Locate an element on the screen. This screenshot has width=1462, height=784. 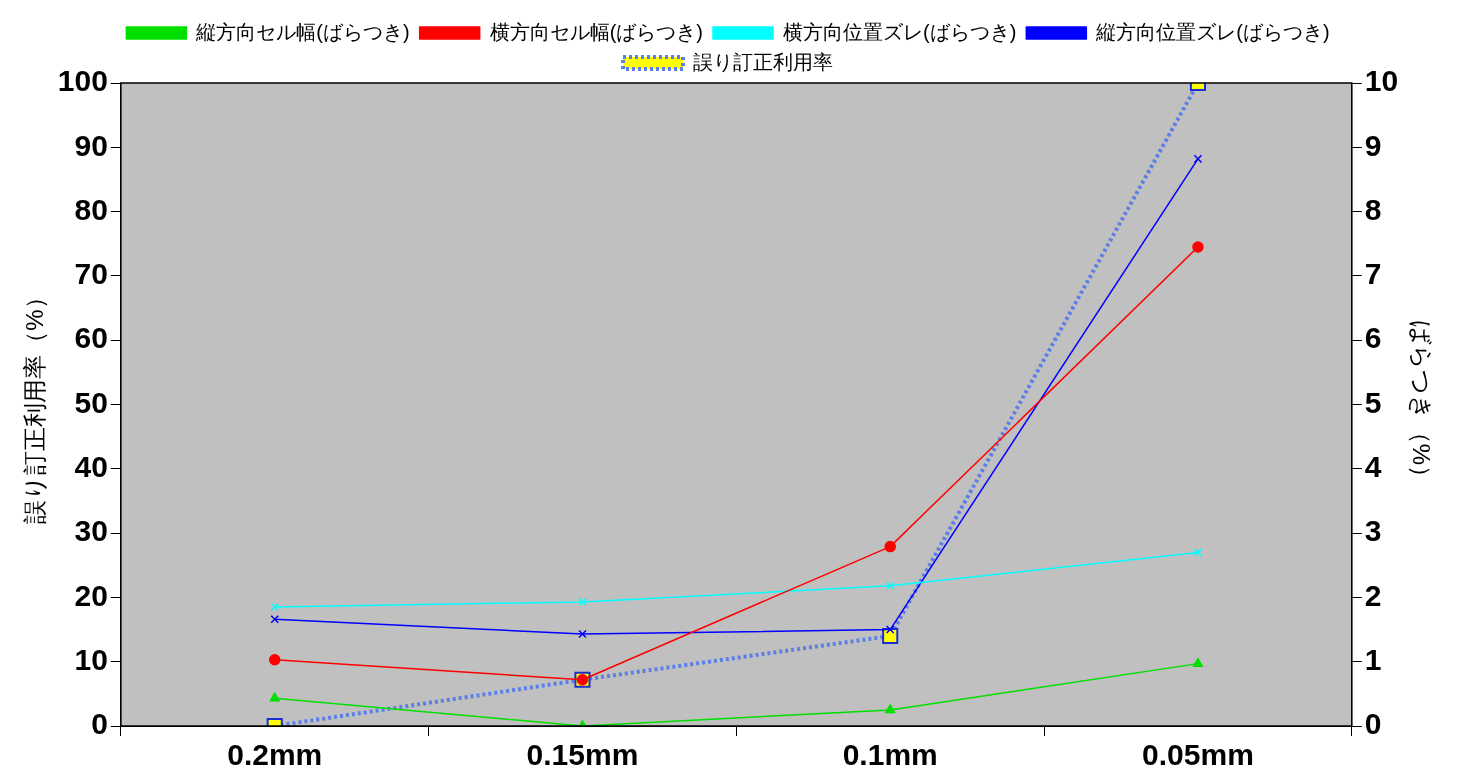
legend-label: 誤り訂正利用率 is located at coordinates (763, 61).